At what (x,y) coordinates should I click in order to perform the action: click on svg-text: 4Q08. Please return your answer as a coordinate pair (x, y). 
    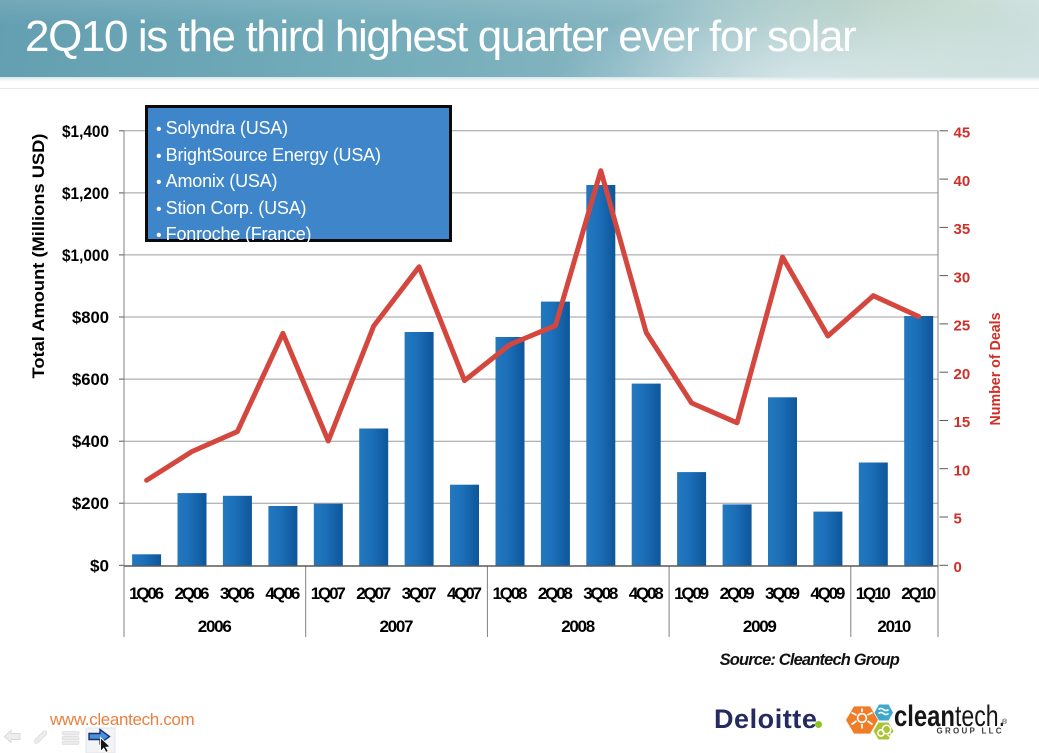
    Looking at the image, I should click on (646, 593).